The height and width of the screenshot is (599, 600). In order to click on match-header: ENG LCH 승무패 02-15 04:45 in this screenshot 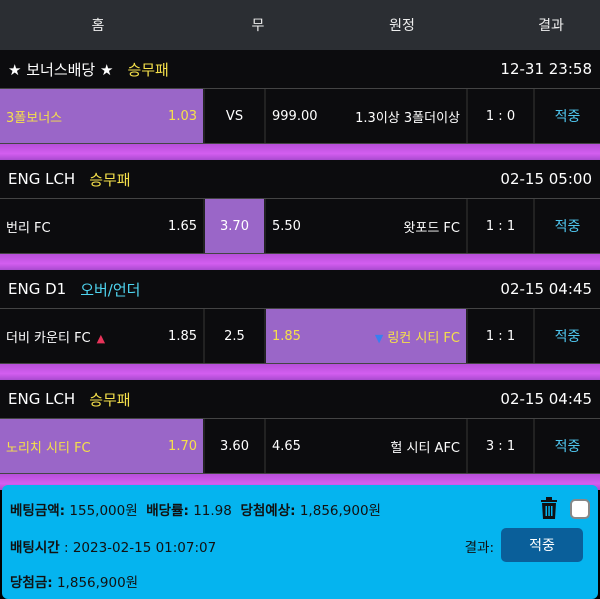, I will do `click(300, 399)`.